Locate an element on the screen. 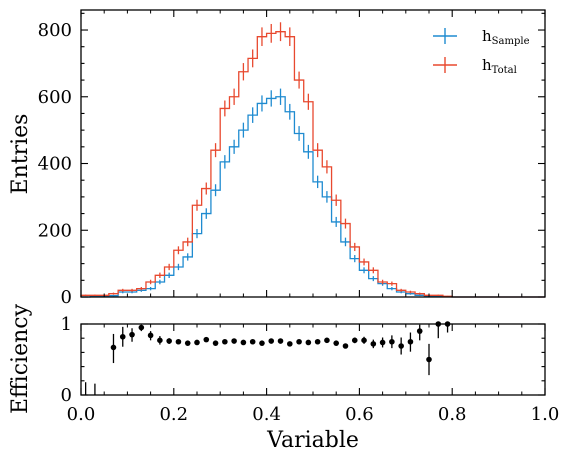 Image resolution: width=569 pixels, height=464 pixels. efficiency-points-group is located at coordinates (267, 358).